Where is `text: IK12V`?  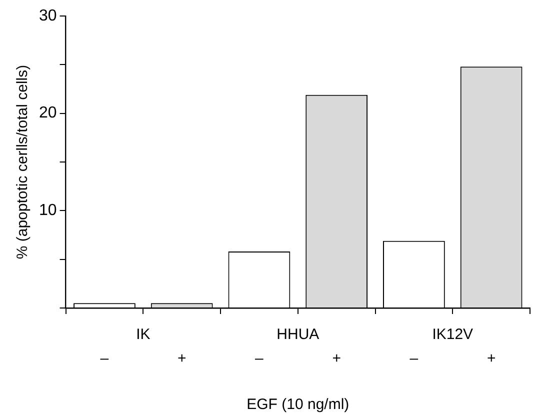 text: IK12V is located at coordinates (453, 335).